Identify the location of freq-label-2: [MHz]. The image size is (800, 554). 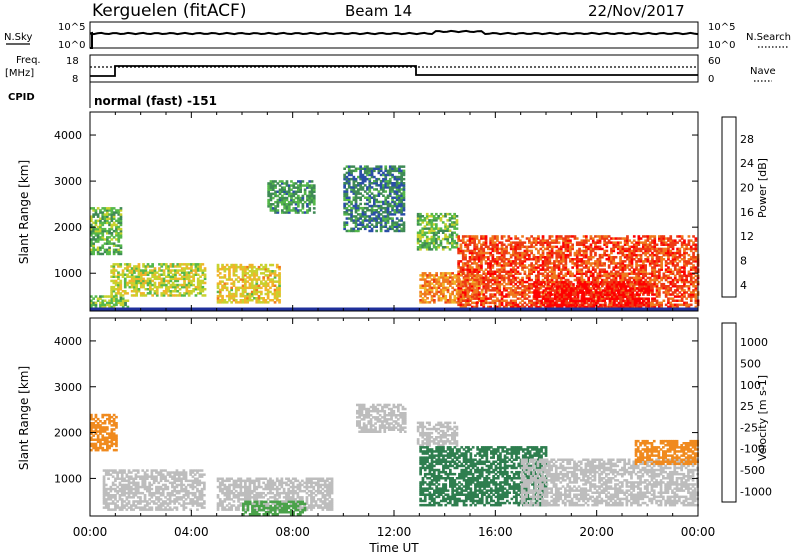
(19, 73).